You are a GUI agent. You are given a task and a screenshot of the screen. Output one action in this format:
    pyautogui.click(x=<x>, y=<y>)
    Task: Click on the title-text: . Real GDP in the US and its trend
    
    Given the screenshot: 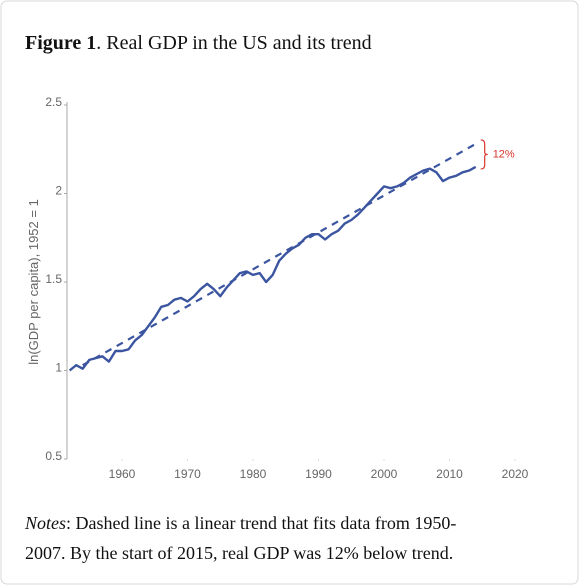 What is the action you would take?
    pyautogui.click(x=233, y=43)
    